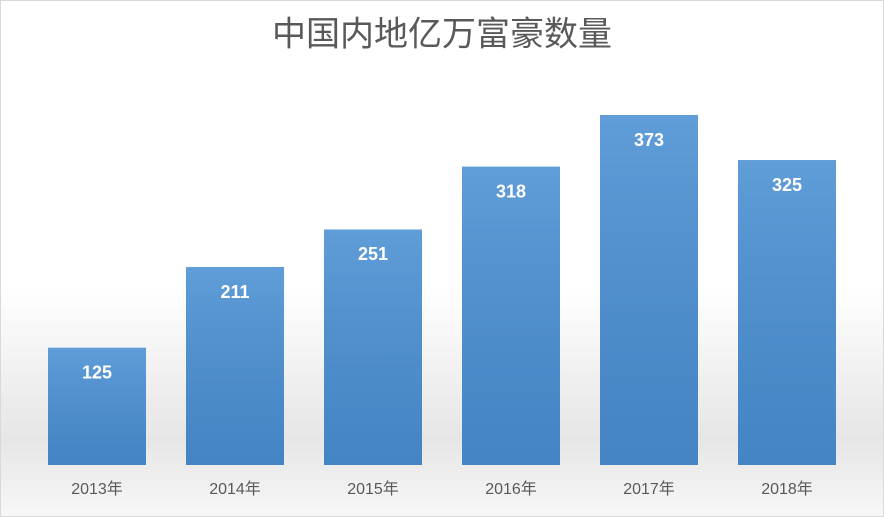  Describe the element at coordinates (787, 489) in the screenshot. I see `x-tick-label: 2018年` at that location.